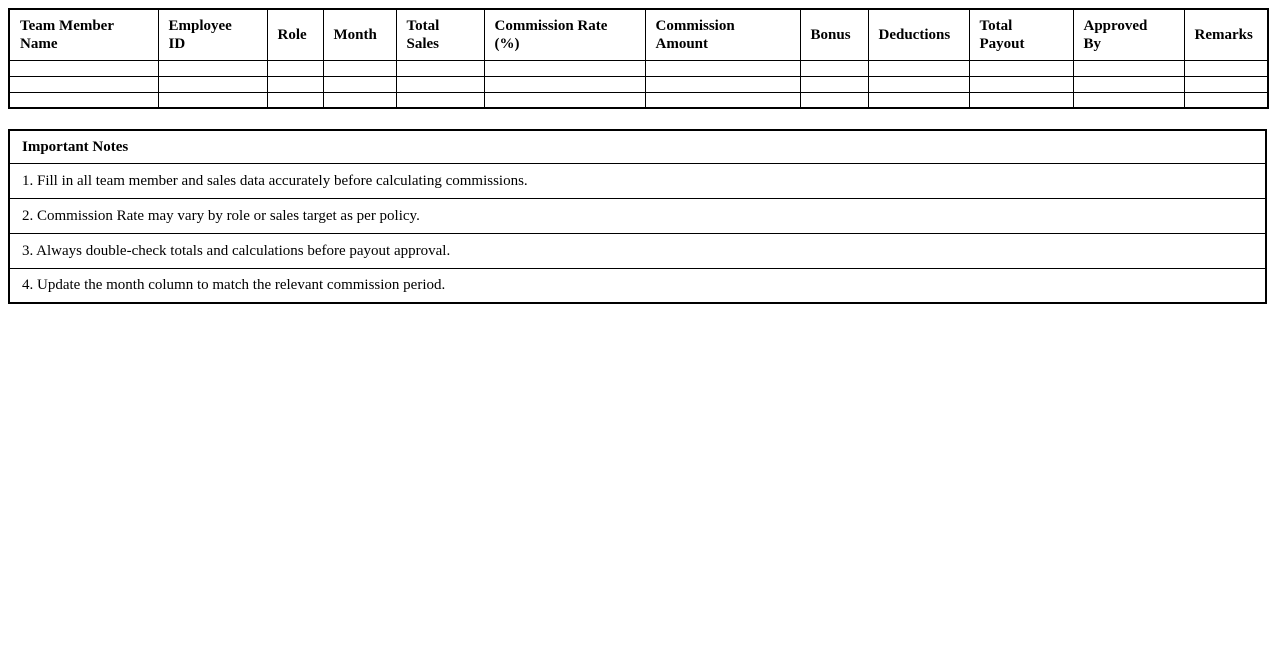 The height and width of the screenshot is (650, 1278). What do you see at coordinates (83, 34) in the screenshot?
I see `column-header-team-member-name: Team Member Name` at bounding box center [83, 34].